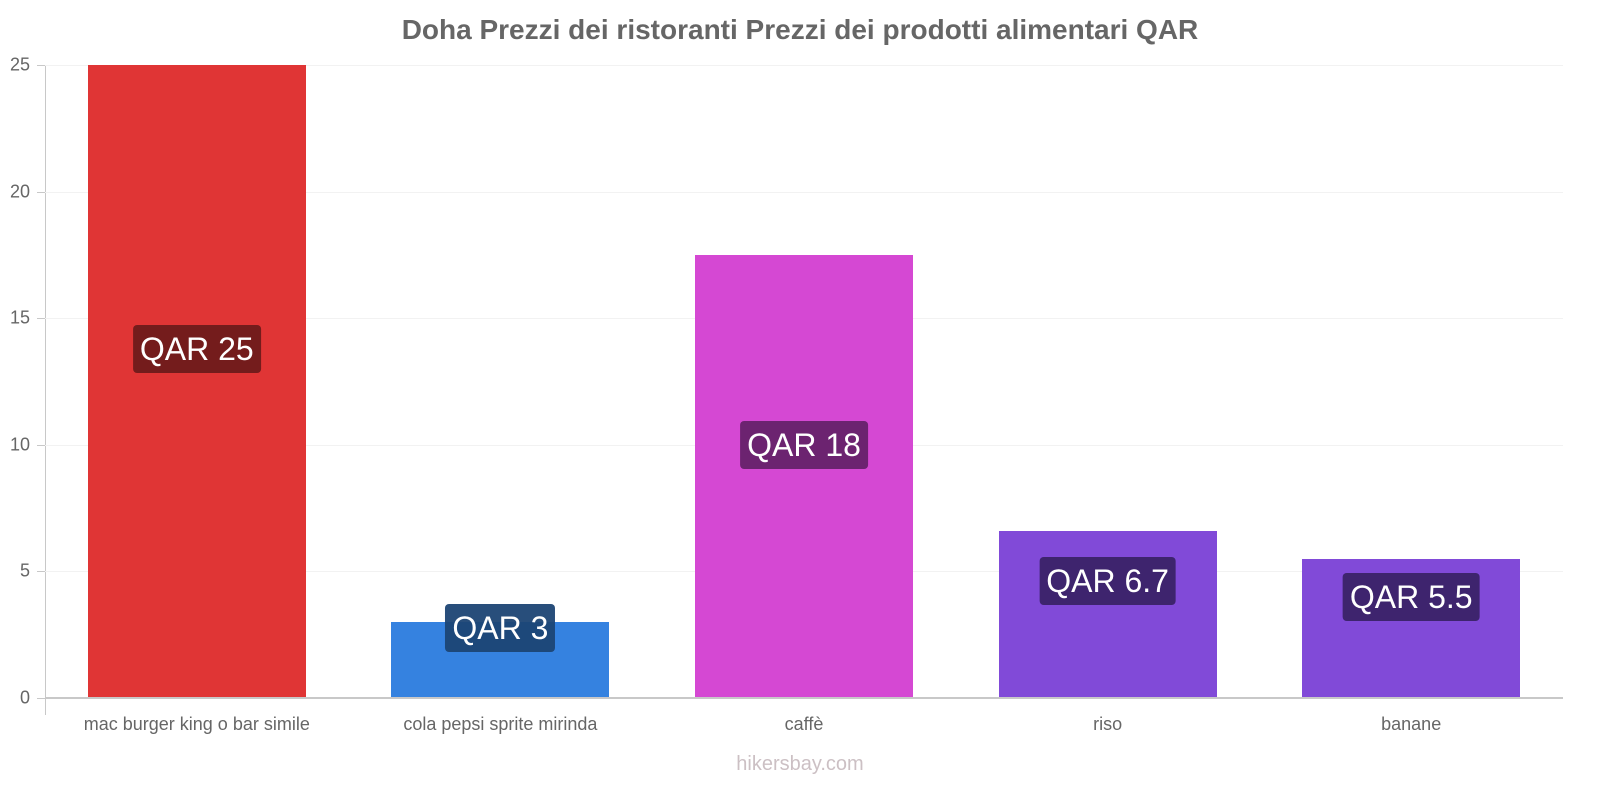 This screenshot has width=1600, height=800. I want to click on y-tick-label: 15, so click(19, 317).